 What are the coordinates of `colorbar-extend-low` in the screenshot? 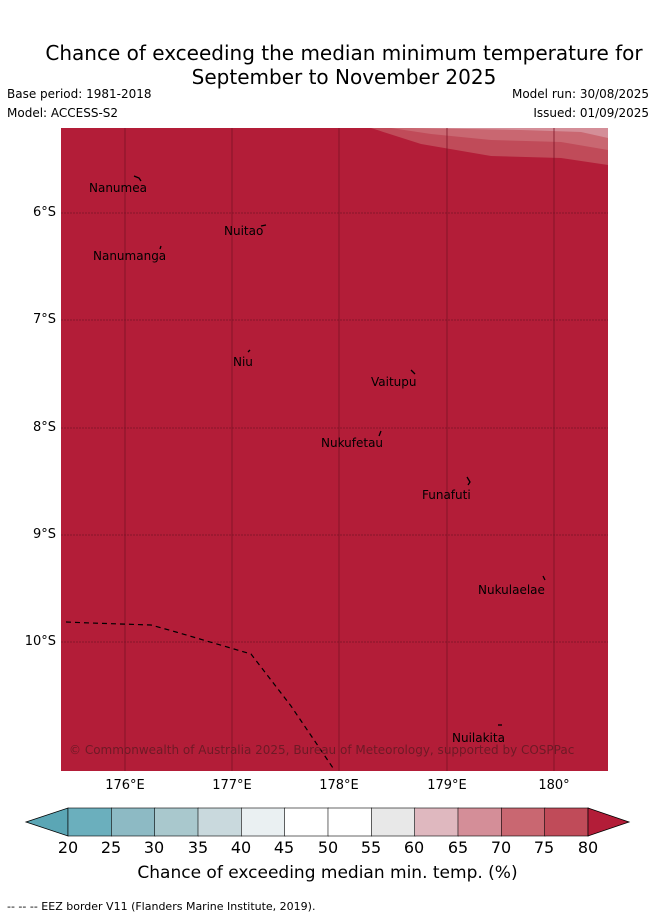 It's located at (46, 822).